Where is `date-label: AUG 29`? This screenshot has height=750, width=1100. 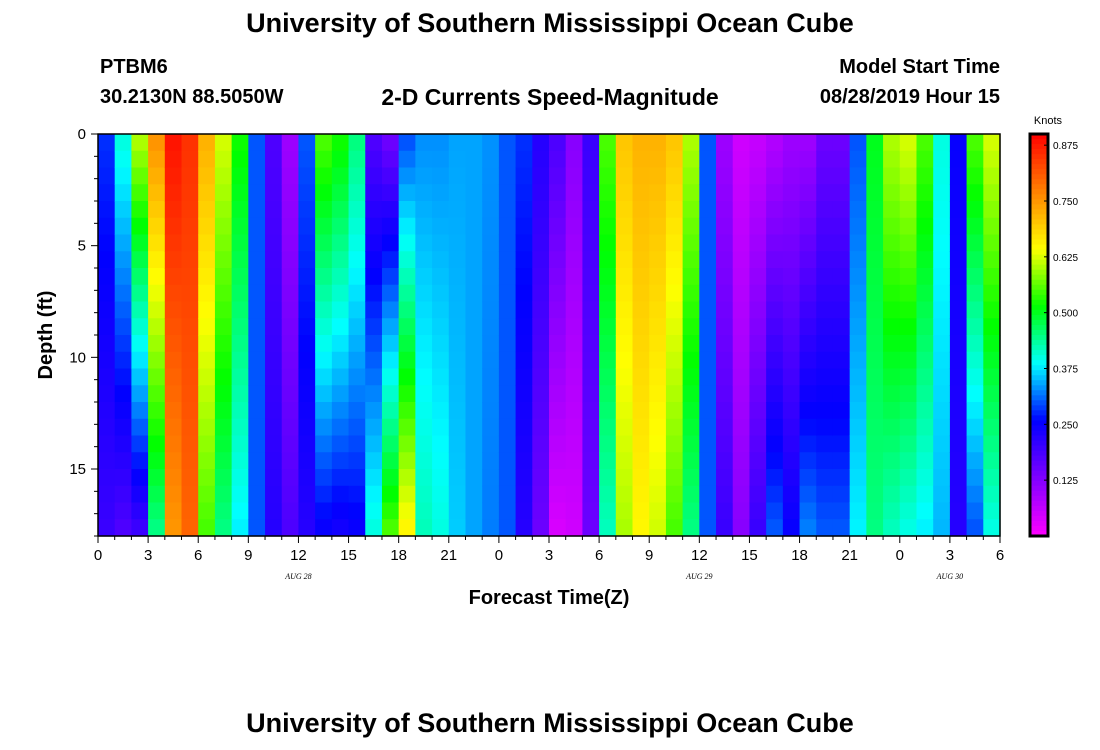 date-label: AUG 29 is located at coordinates (698, 576).